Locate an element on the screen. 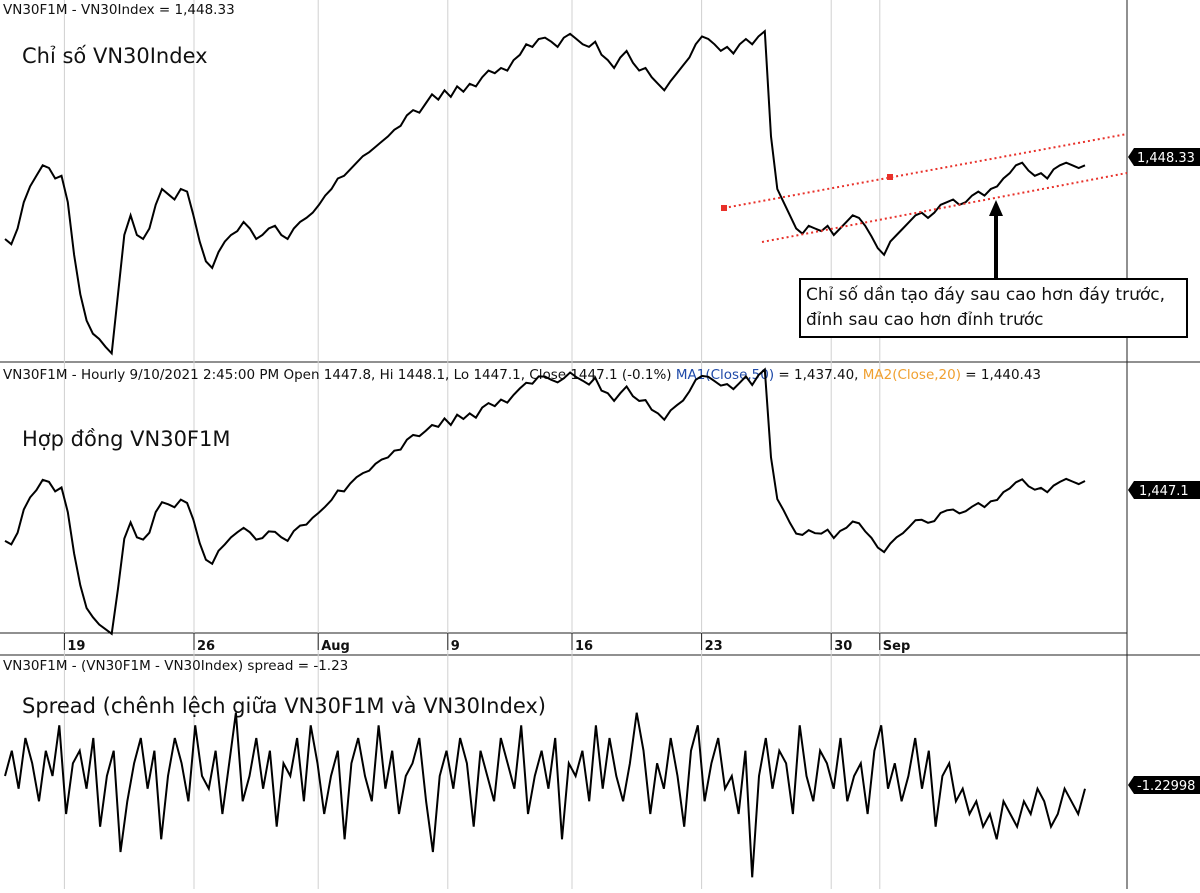 The image size is (1200, 893). last-value-label-3: -1.22998 is located at coordinates (1166, 786).